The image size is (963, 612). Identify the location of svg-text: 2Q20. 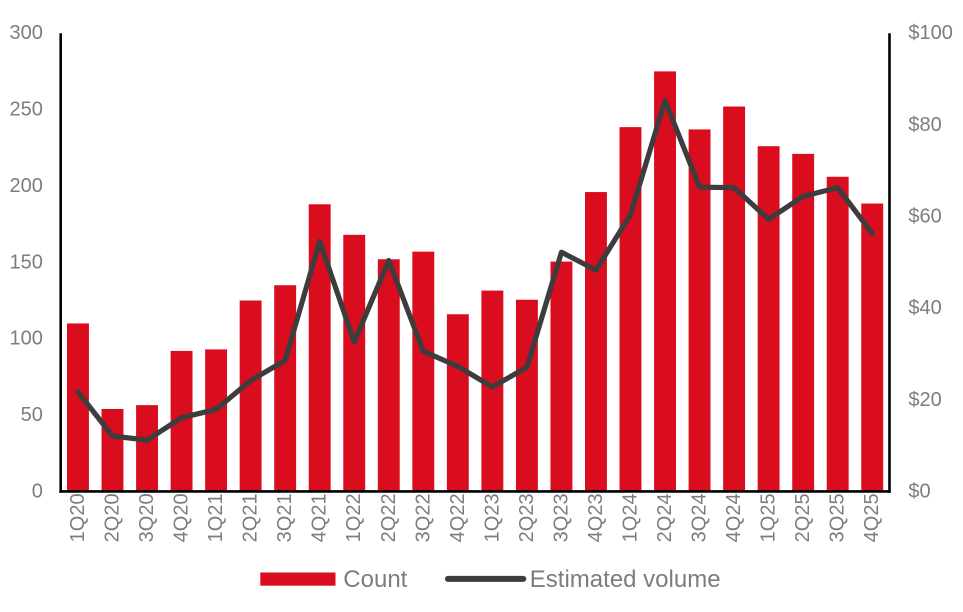
(113, 517).